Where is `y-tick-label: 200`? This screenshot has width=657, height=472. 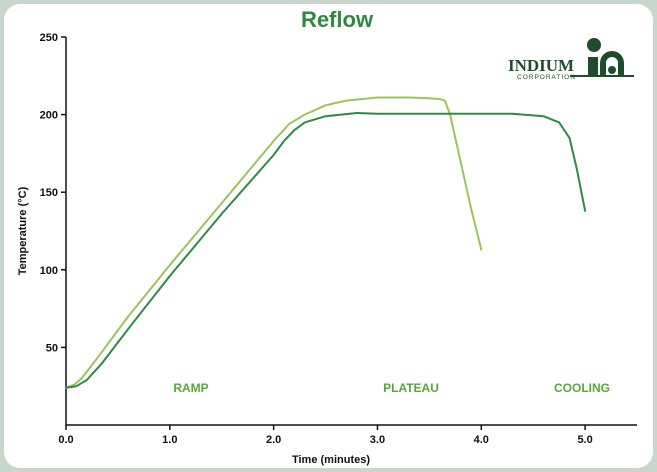
y-tick-label: 200 is located at coordinates (49, 116).